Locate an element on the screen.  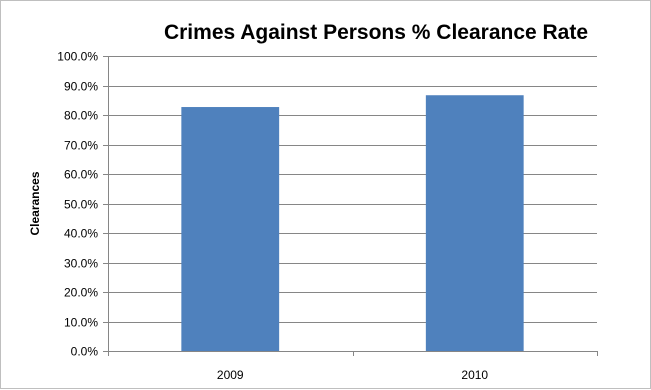
y-tick-label: 0.0% is located at coordinates (85, 352).